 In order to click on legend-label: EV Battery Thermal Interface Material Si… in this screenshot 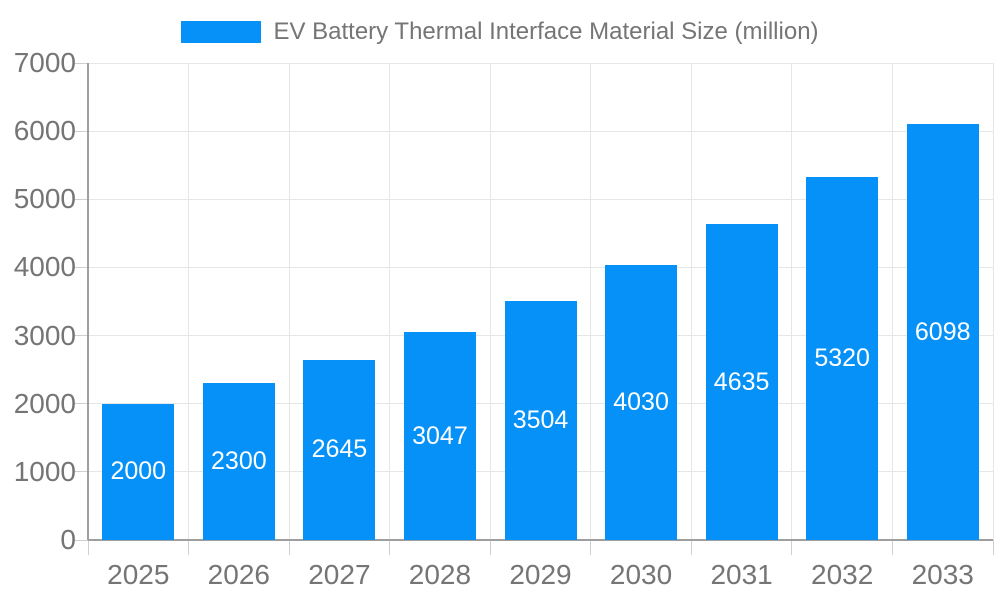, I will do `click(546, 31)`.